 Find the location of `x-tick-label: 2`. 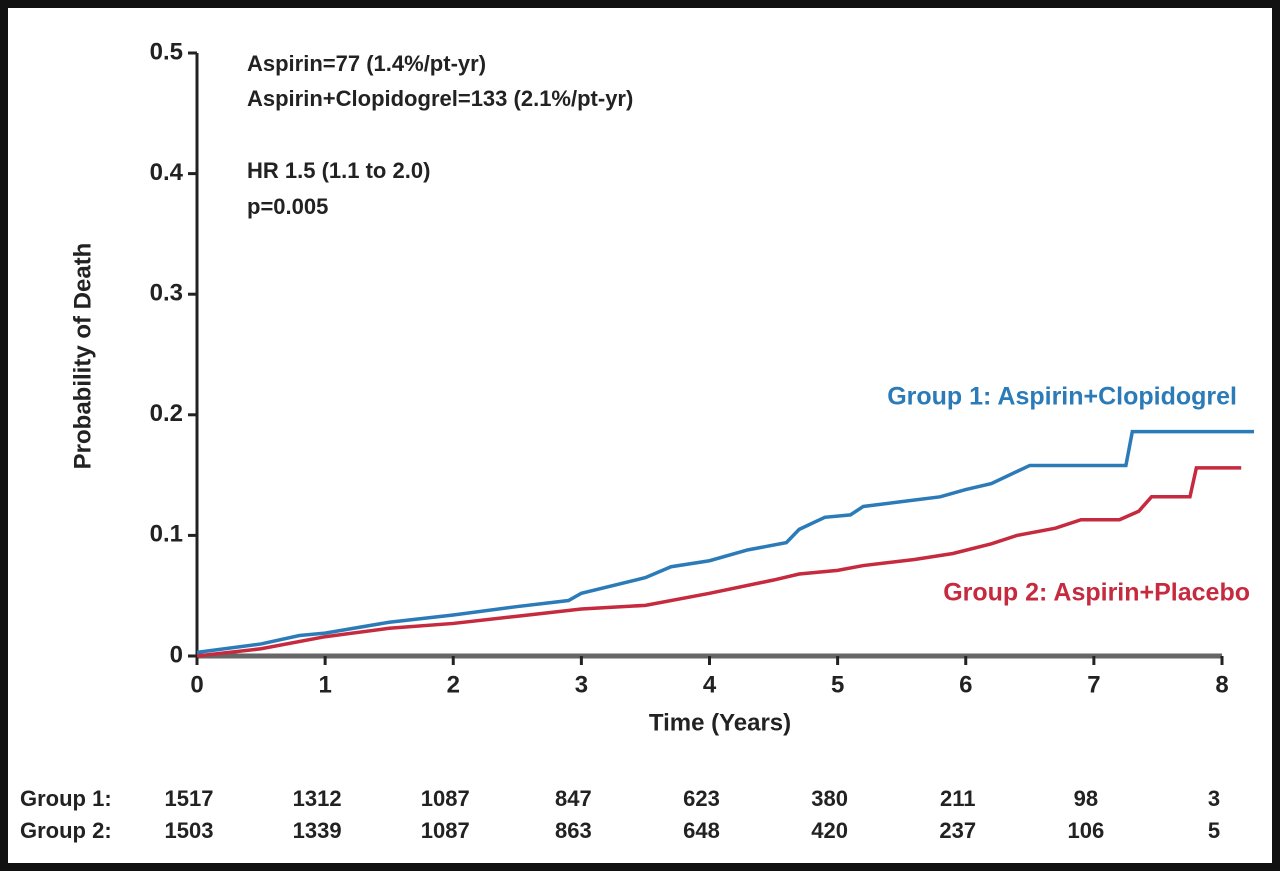

x-tick-label: 2 is located at coordinates (453, 684).